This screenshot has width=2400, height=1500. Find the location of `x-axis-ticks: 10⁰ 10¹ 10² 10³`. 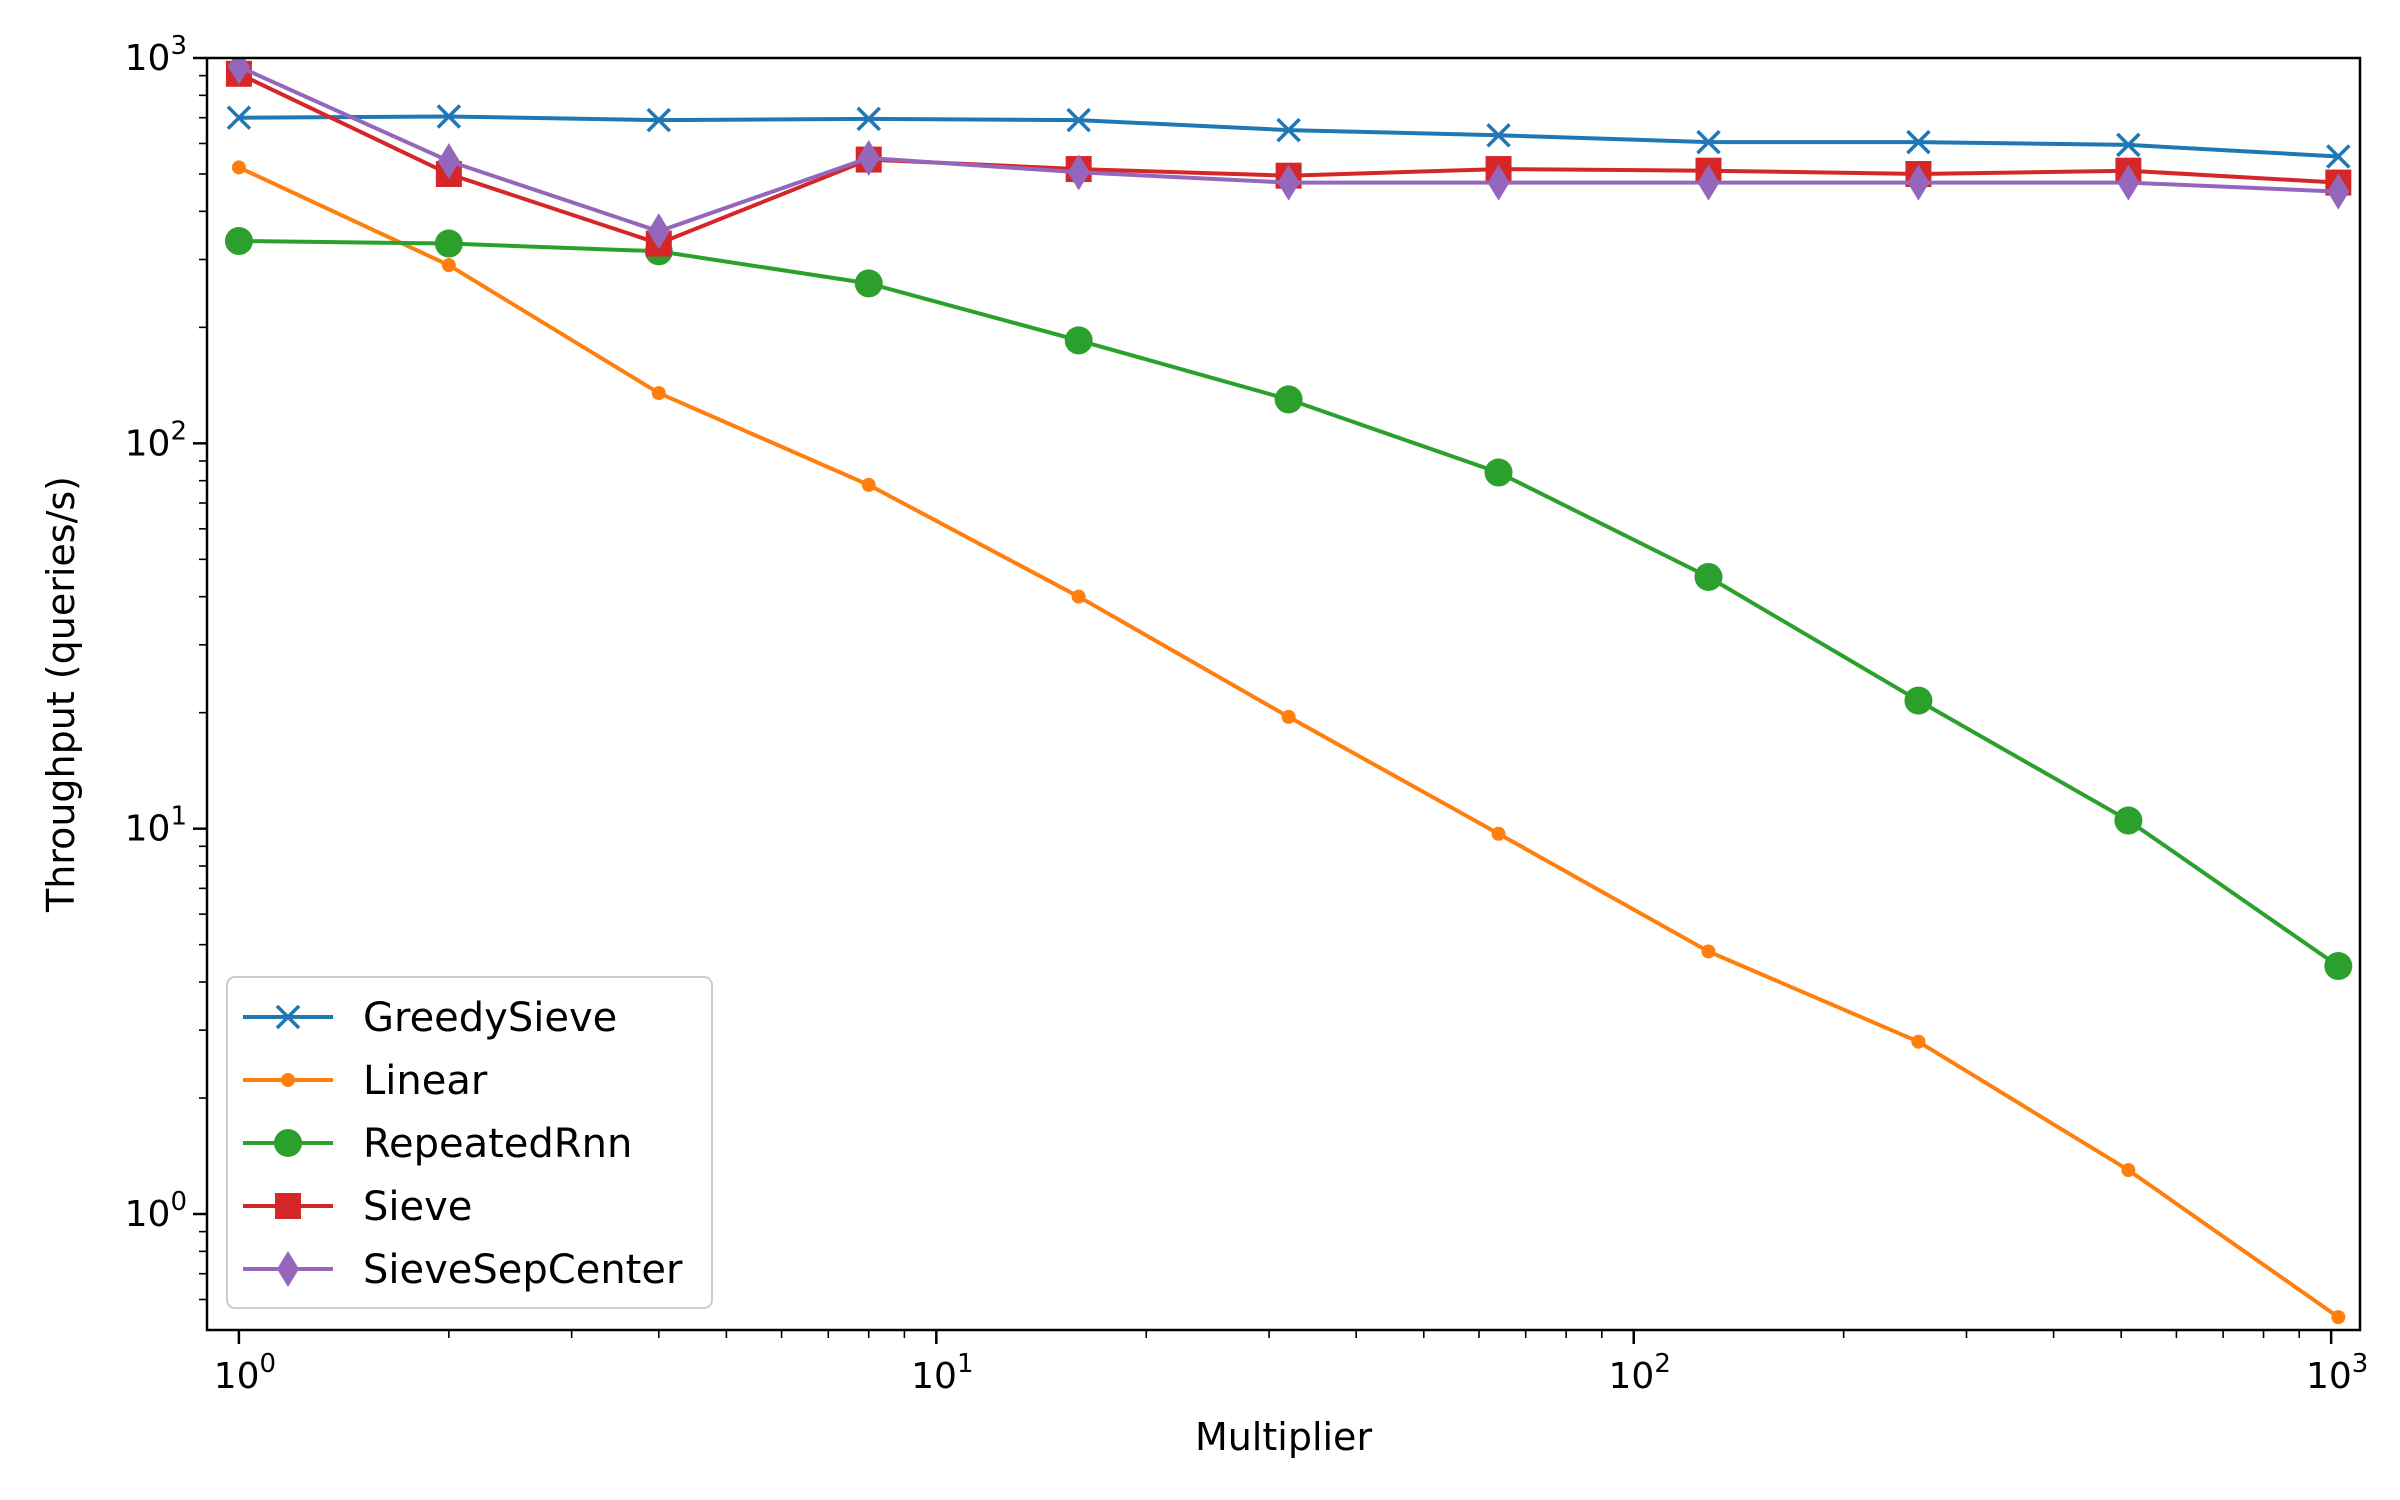

x-axis-ticks: 10⁰ 10¹ 10² 10³ is located at coordinates (1291, 1363).